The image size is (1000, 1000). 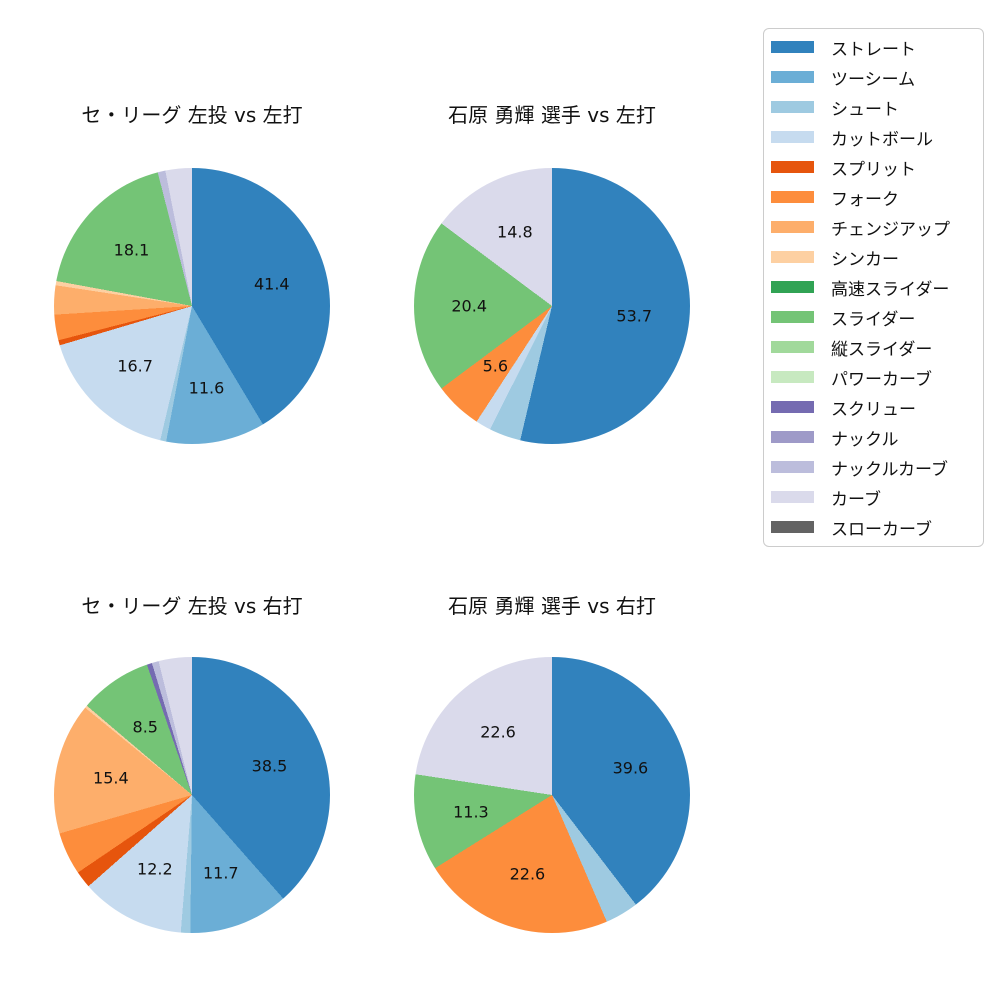 I want to click on legend-item: シンカー, so click(x=873, y=257).